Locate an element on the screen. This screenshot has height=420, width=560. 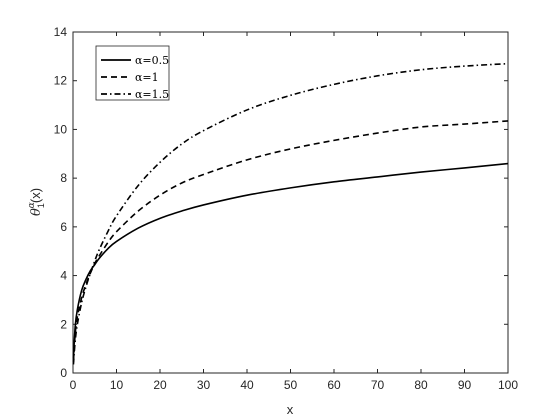
x-tick-label: 0 is located at coordinates (73, 385).